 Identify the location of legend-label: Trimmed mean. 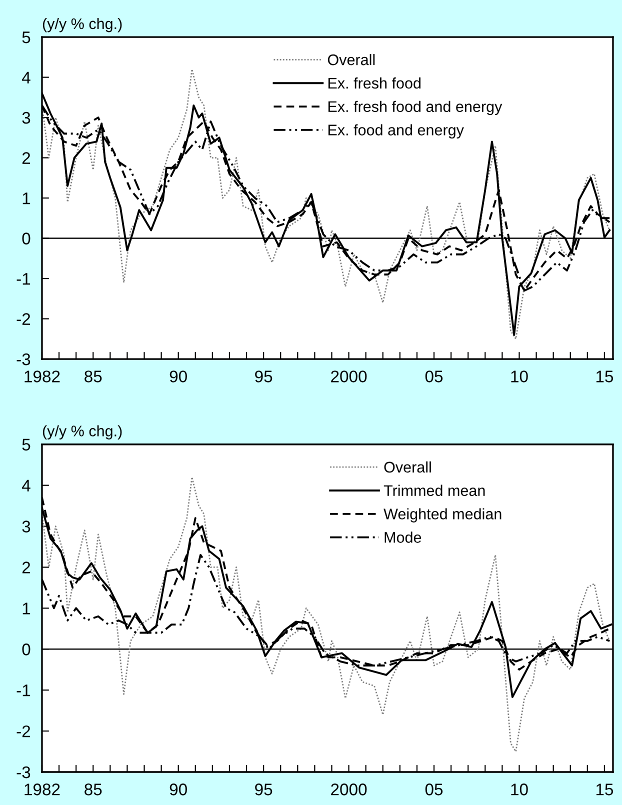
(434, 490).